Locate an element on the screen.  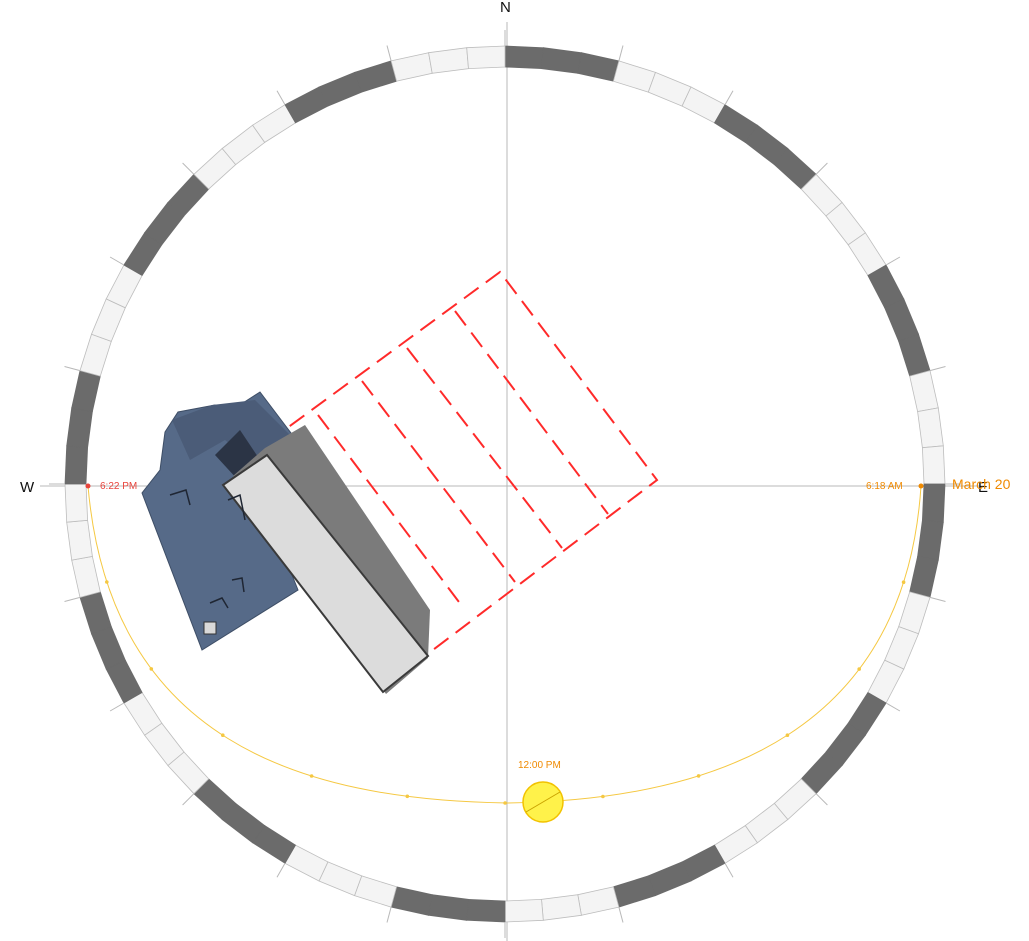
compass-north-label: N is located at coordinates (505, 8).